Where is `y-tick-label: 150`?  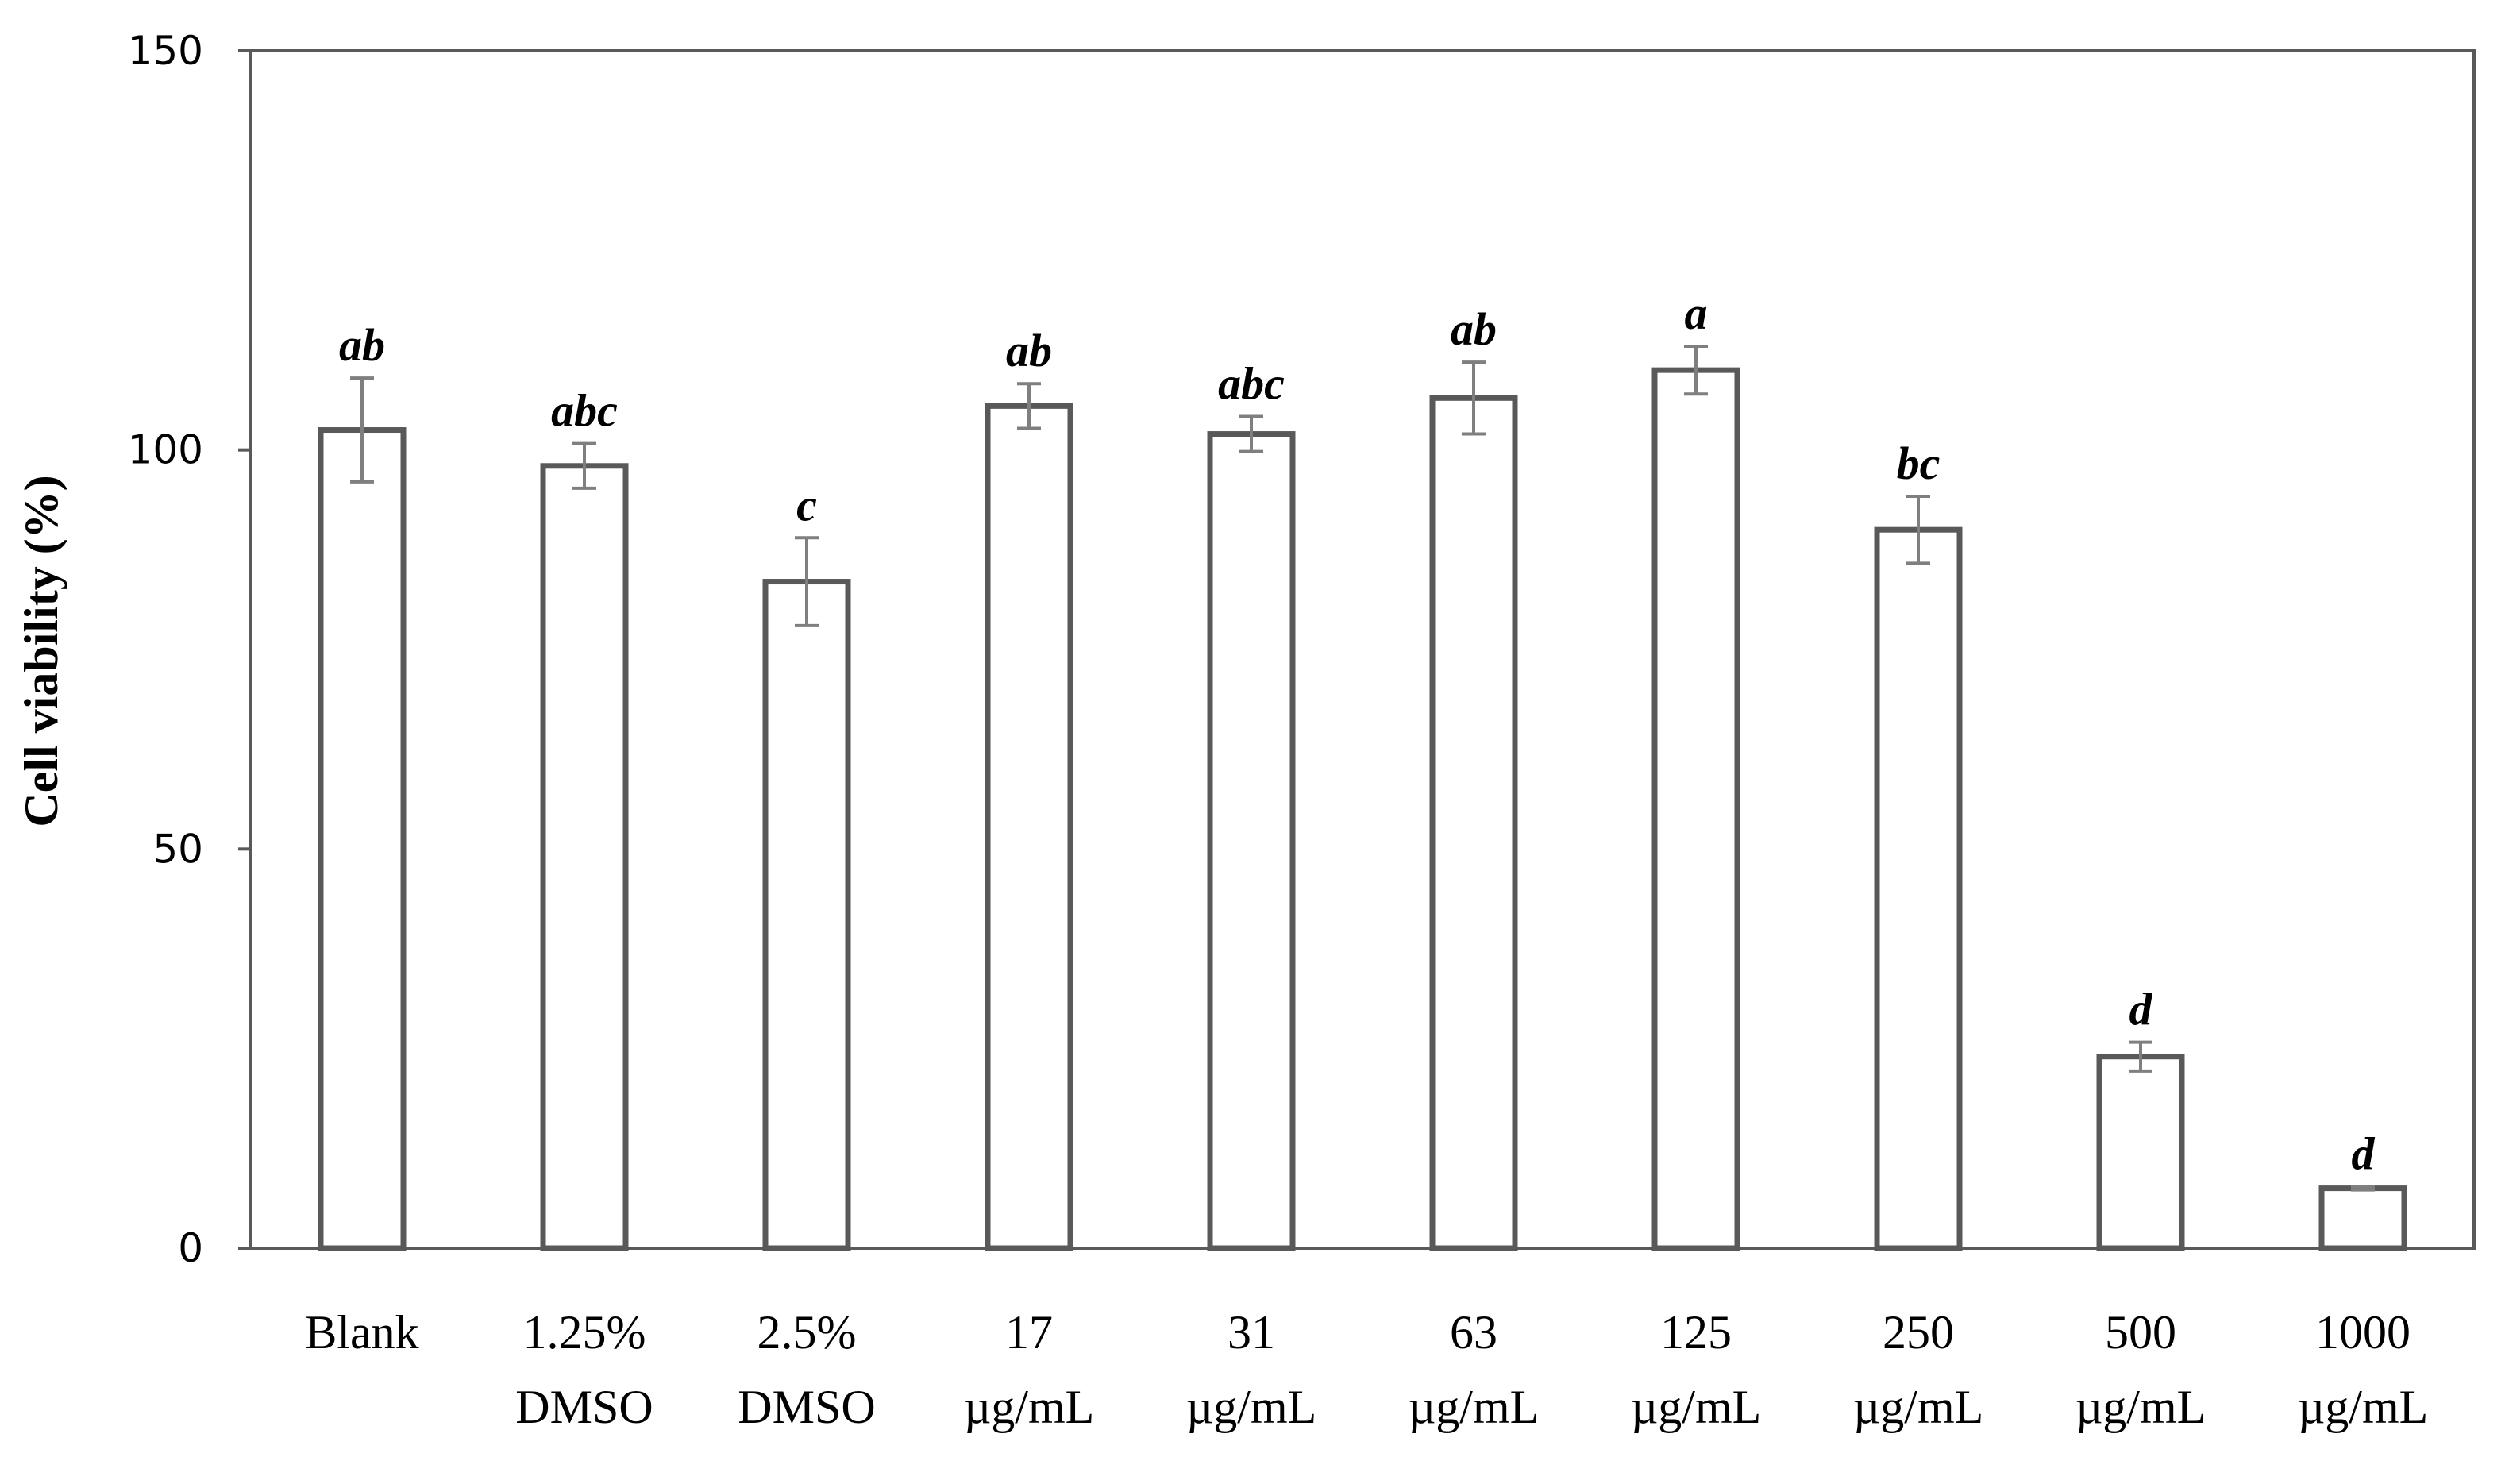
y-tick-label: 150 is located at coordinates (166, 51).